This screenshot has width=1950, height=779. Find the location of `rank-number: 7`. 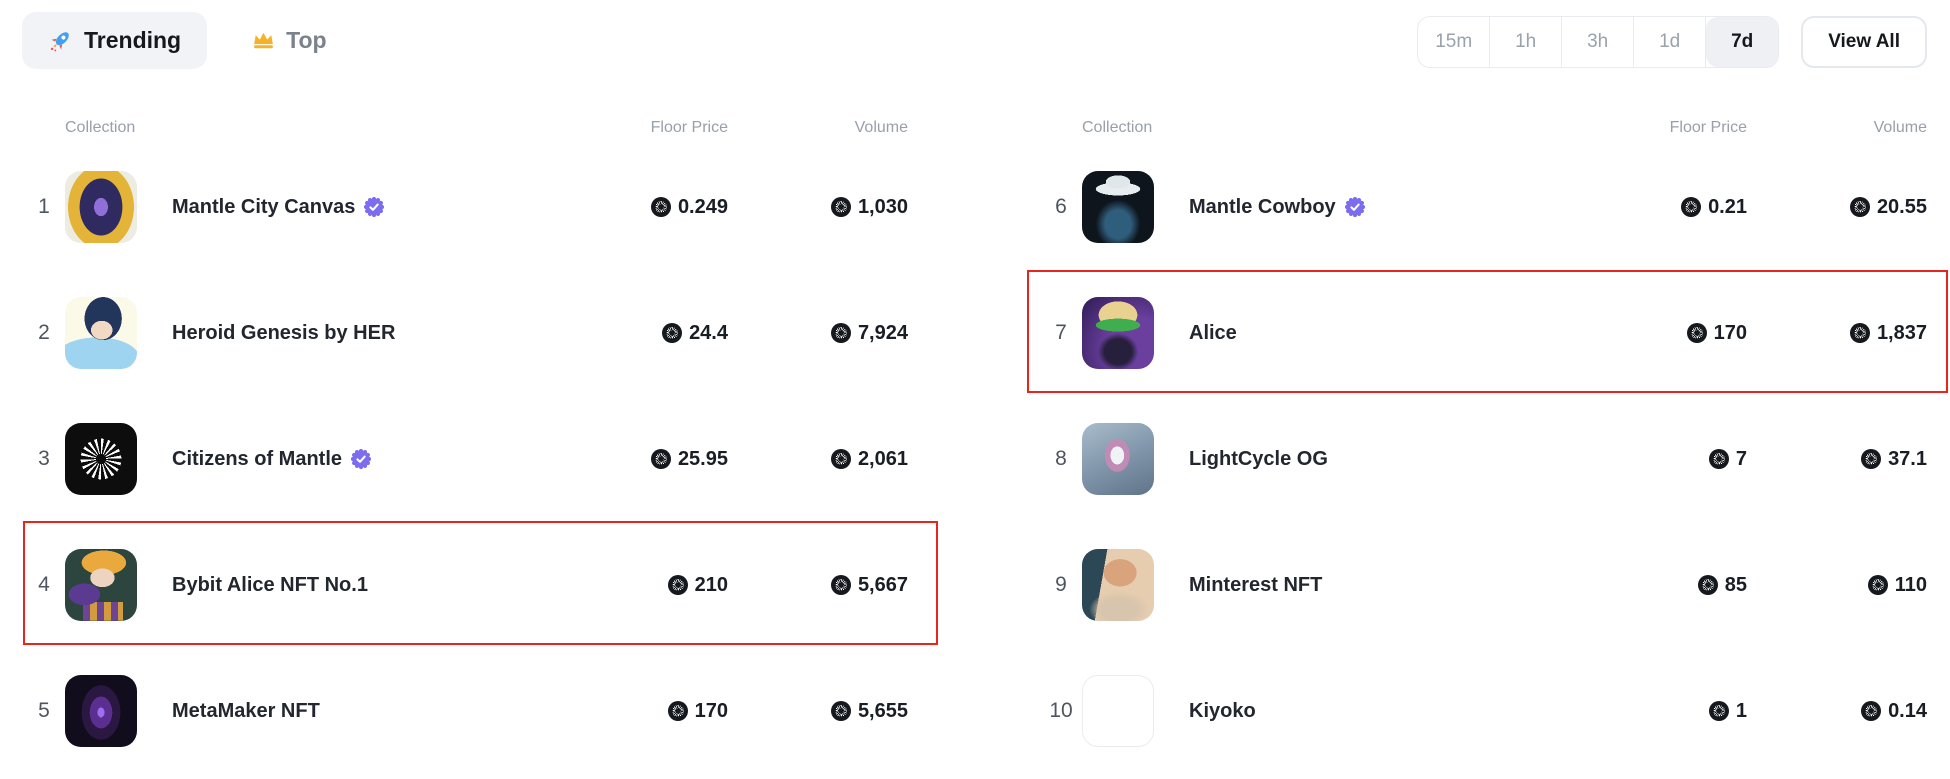

rank-number: 7 is located at coordinates (1061, 332).